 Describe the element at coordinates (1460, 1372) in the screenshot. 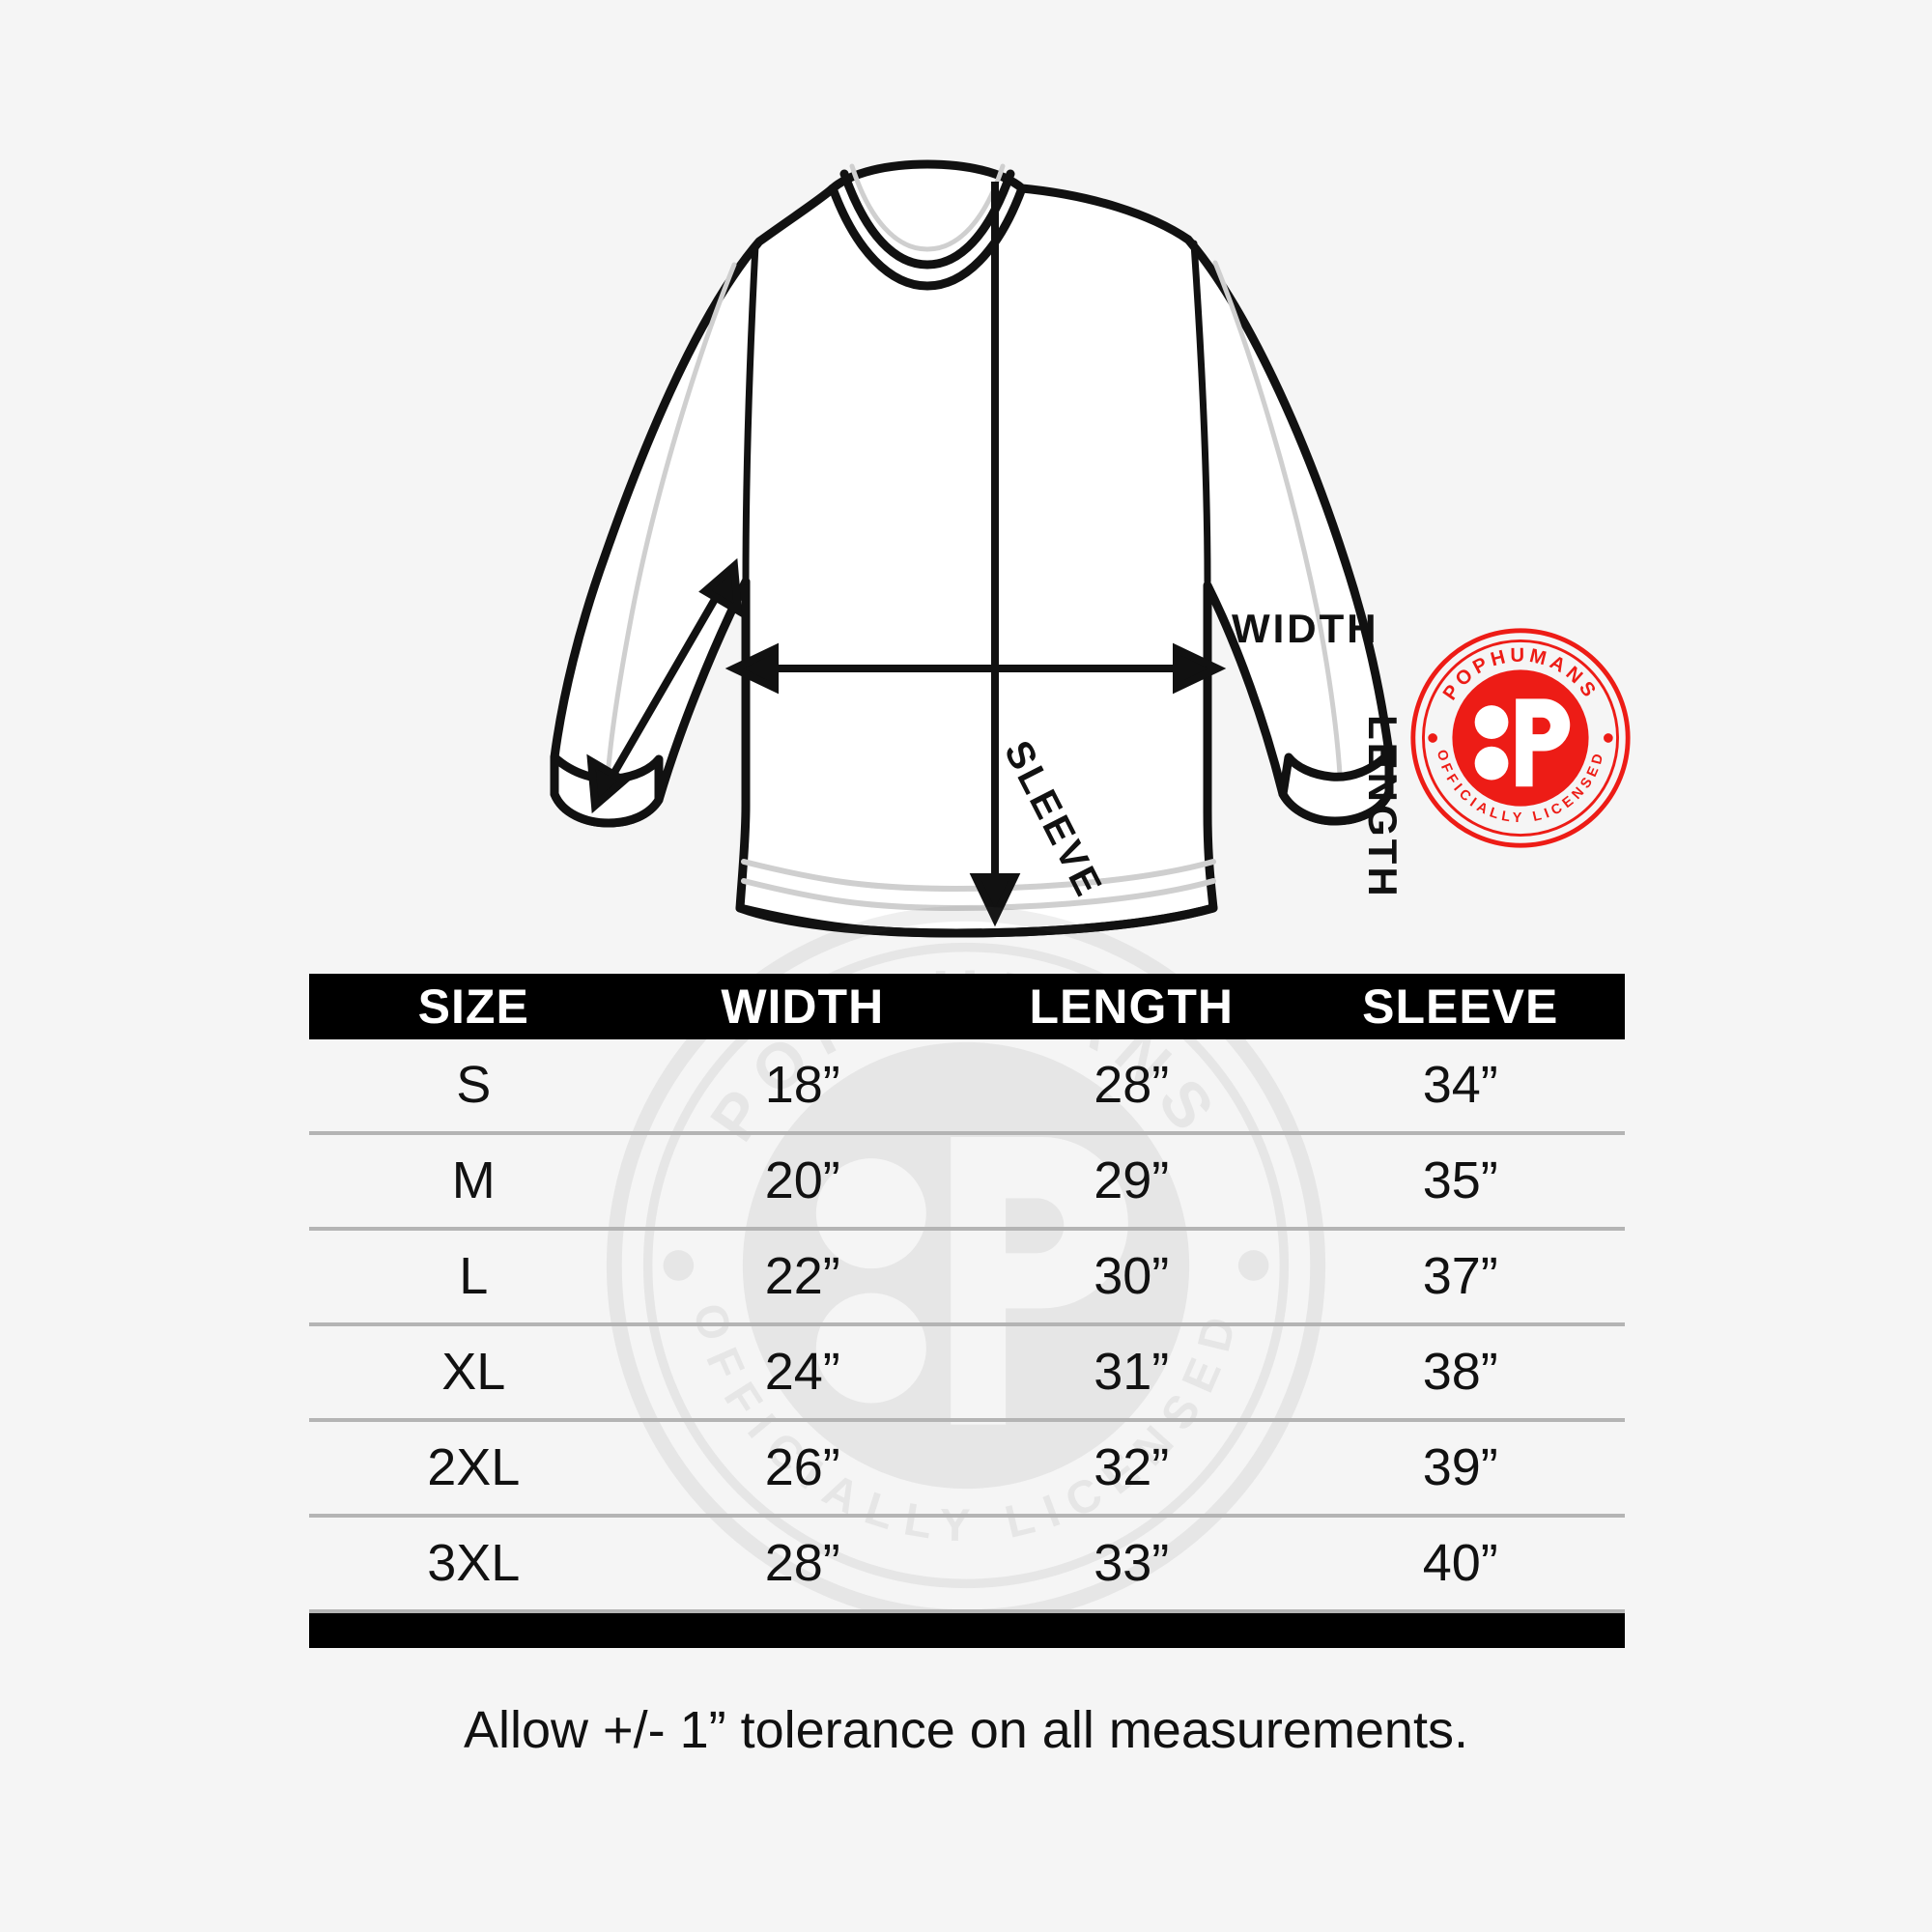

I see `cell-sleeve: 38”` at that location.